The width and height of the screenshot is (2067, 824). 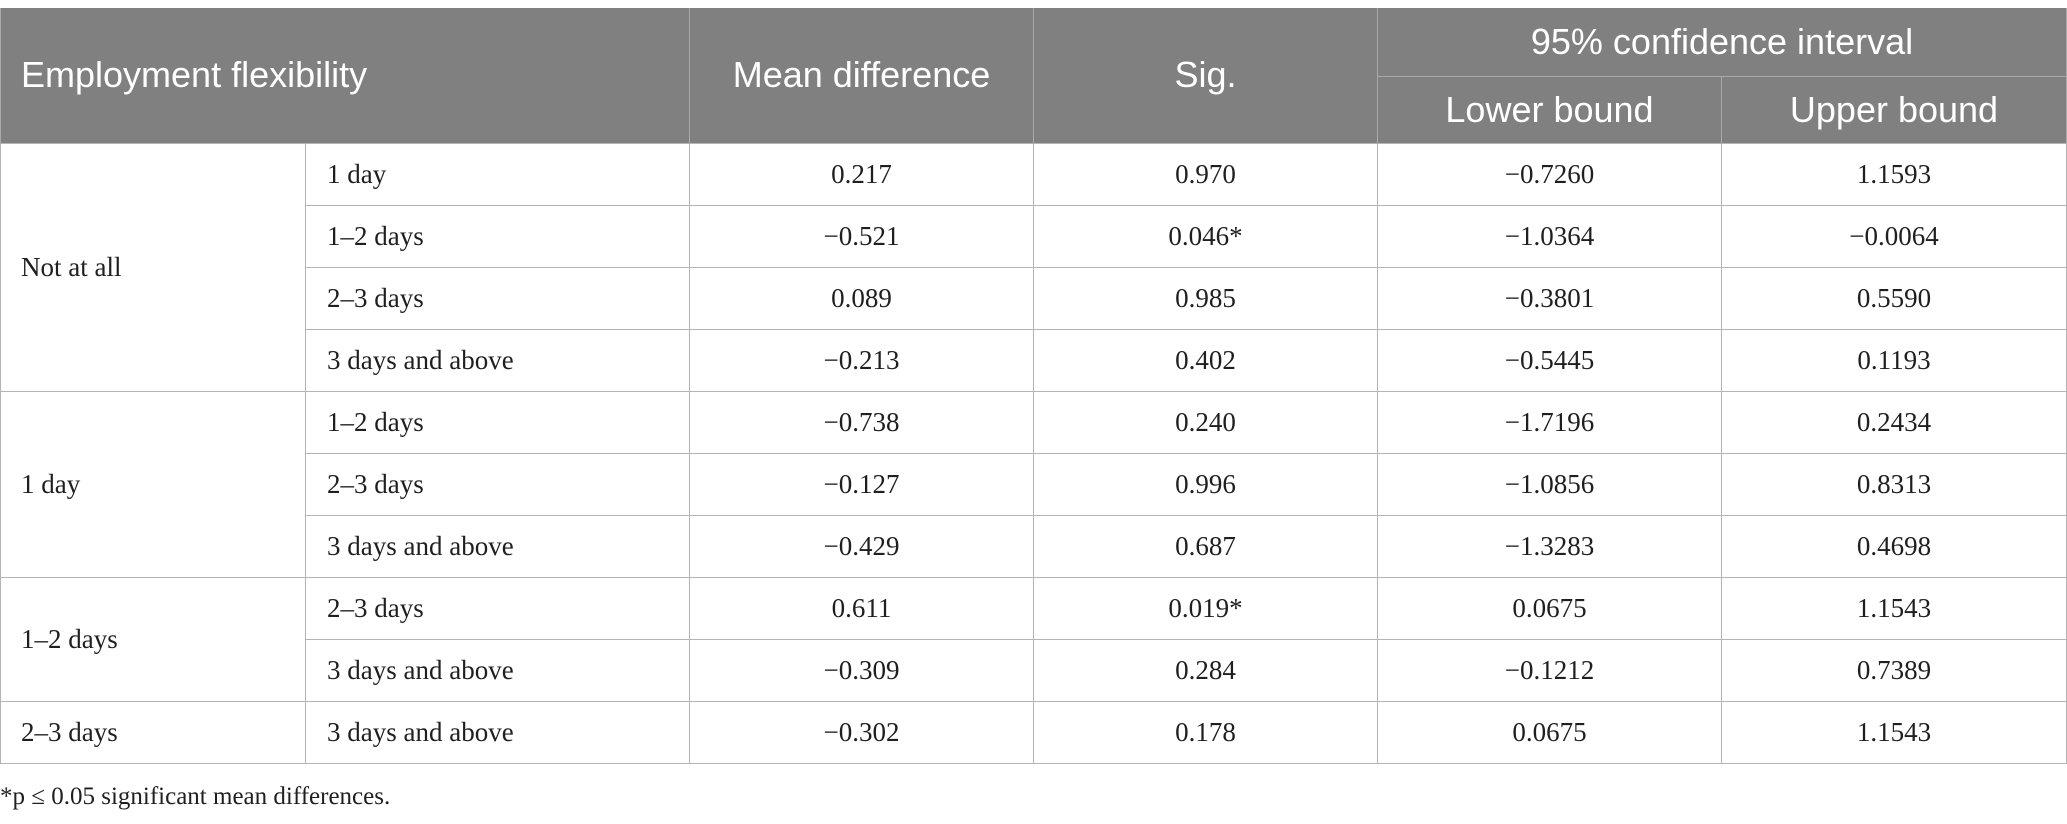 What do you see at coordinates (1549, 670) in the screenshot?
I see `lower-bound-cell: −0.1212` at bounding box center [1549, 670].